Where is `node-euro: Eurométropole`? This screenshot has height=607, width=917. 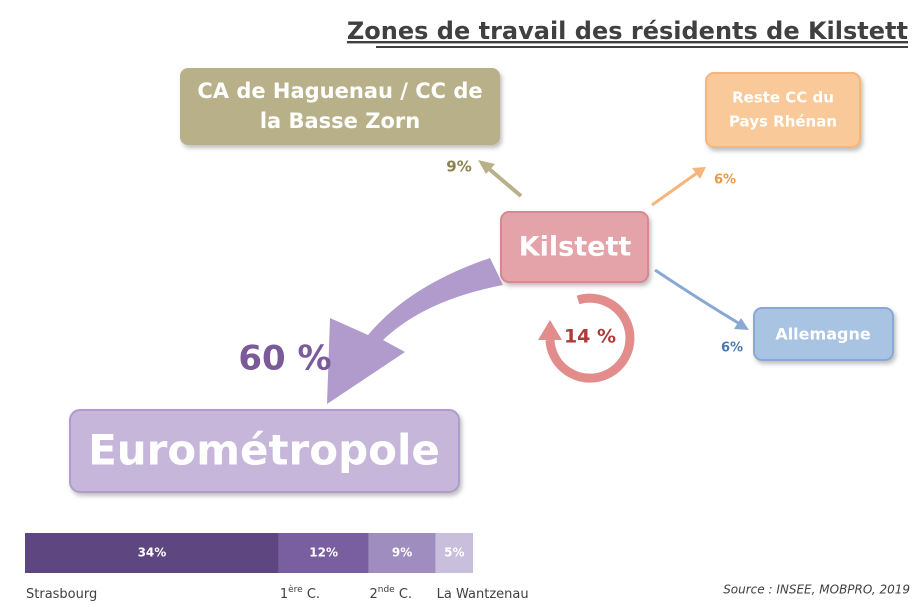
node-euro: Eurométropole is located at coordinates (264, 451).